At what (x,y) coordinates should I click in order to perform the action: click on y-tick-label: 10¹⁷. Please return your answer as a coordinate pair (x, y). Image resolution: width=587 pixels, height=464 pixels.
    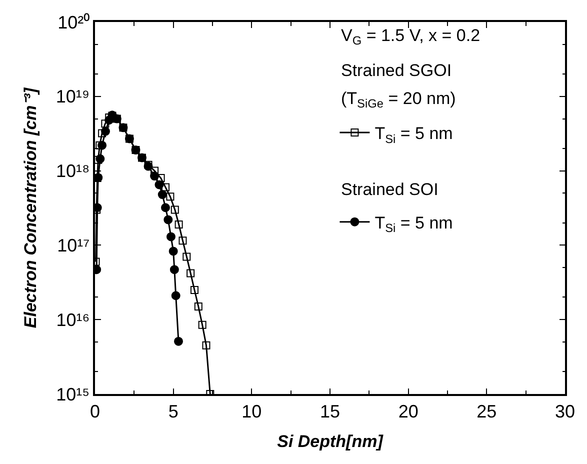
    Looking at the image, I should click on (73, 246).